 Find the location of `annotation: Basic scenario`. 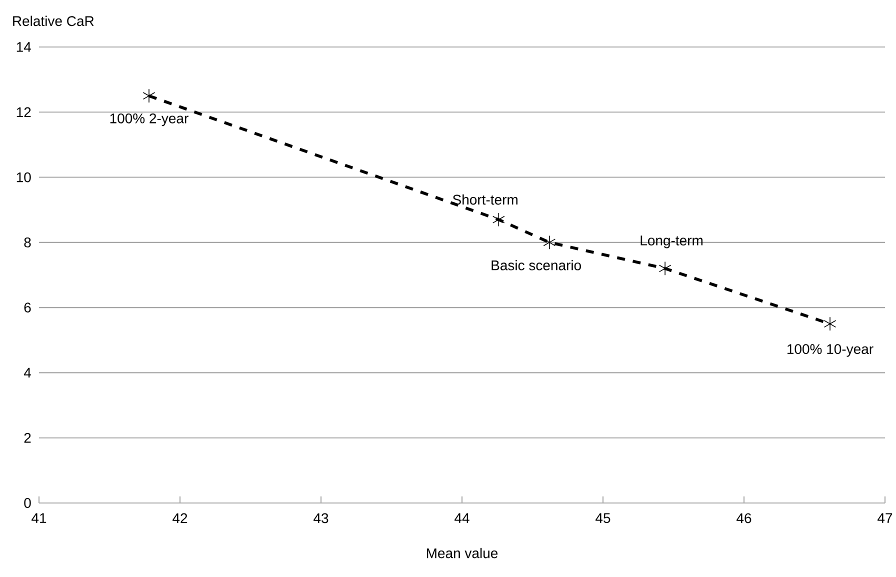

annotation: Basic scenario is located at coordinates (536, 265).